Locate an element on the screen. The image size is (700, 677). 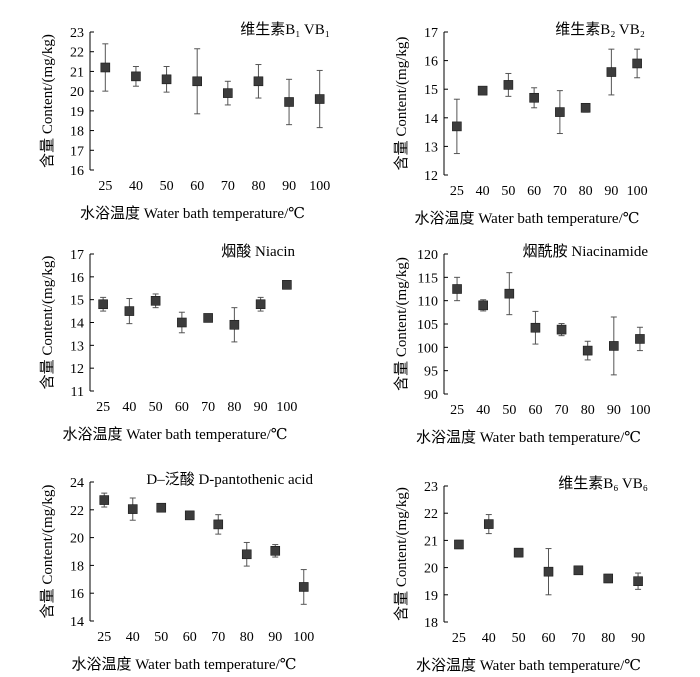
x-tick-label: 60 is located at coordinates (182, 407).